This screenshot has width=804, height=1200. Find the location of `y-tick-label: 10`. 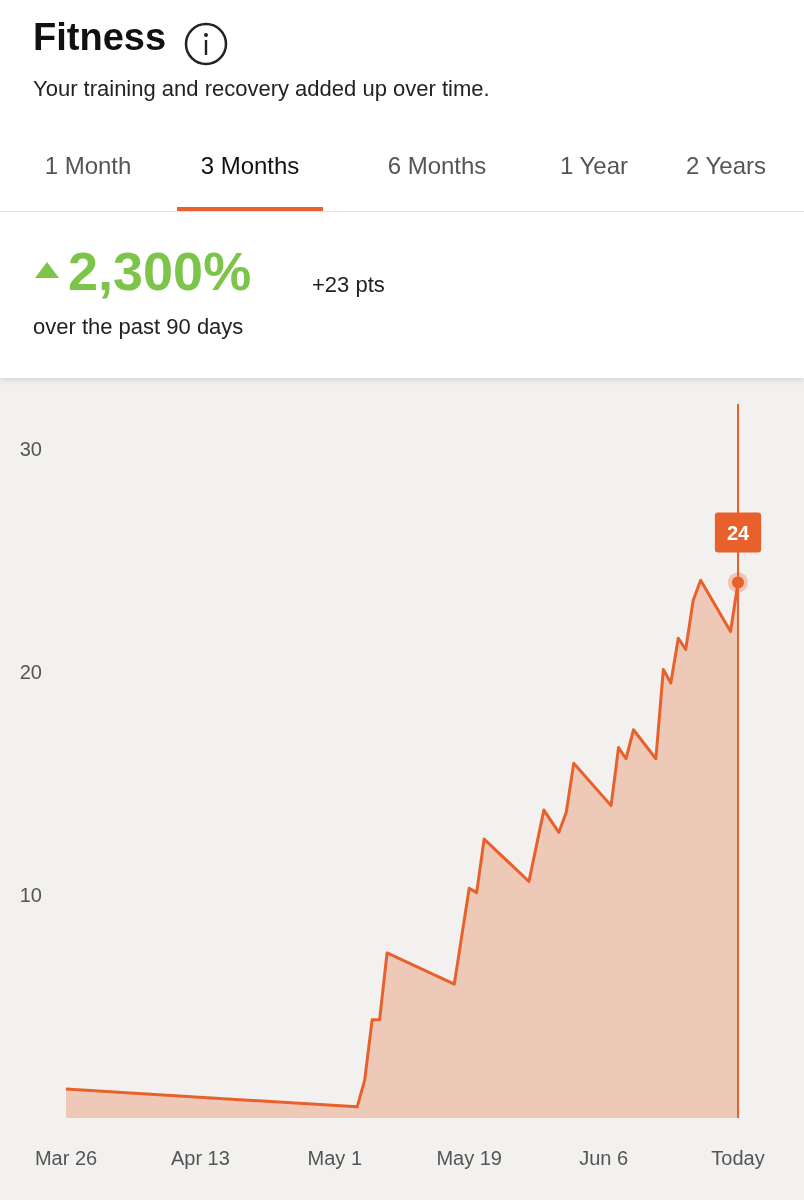

y-tick-label: 10 is located at coordinates (30, 894).